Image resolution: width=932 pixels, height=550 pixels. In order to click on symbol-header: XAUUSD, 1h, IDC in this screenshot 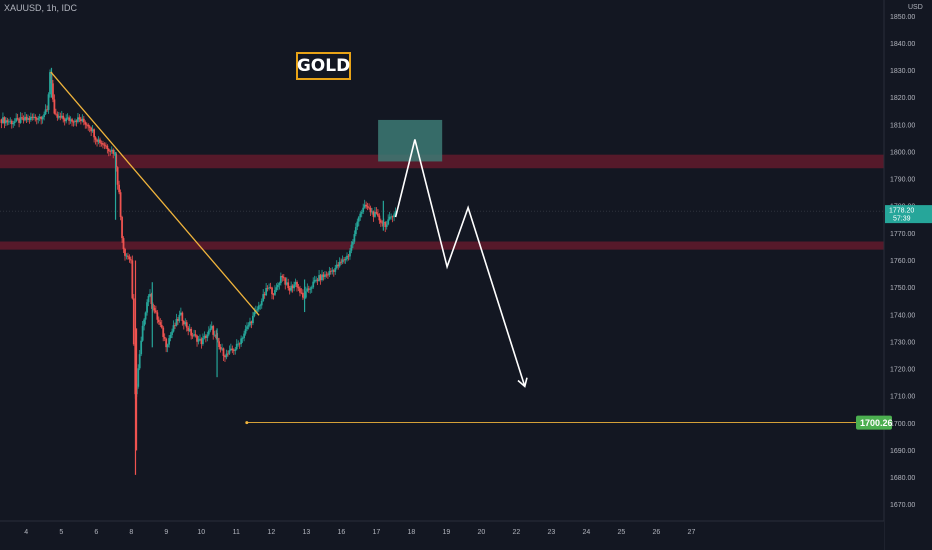, I will do `click(41, 8)`.